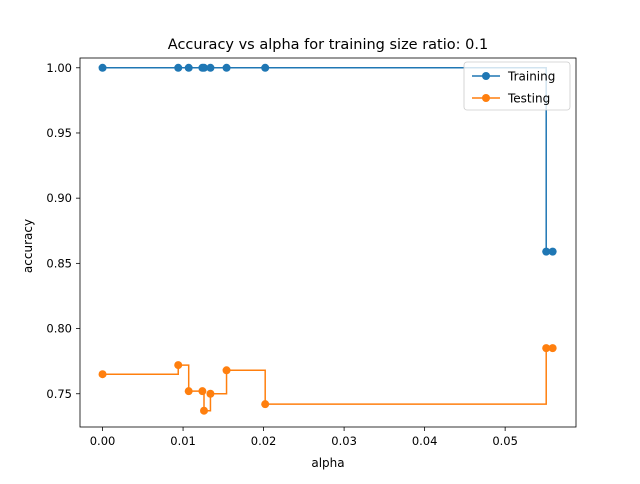 This screenshot has width=640, height=484. What do you see at coordinates (344, 441) in the screenshot?
I see `x-tick-label: 0.03` at bounding box center [344, 441].